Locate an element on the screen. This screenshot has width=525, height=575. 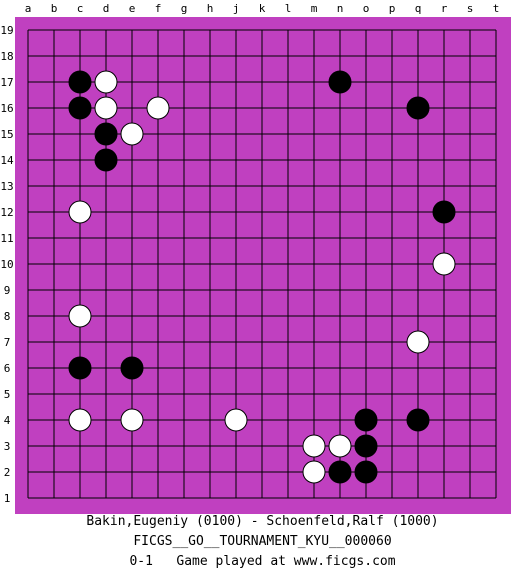
result-line: 0-1 Game played at www.ficgs.com is located at coordinates (262, 561).